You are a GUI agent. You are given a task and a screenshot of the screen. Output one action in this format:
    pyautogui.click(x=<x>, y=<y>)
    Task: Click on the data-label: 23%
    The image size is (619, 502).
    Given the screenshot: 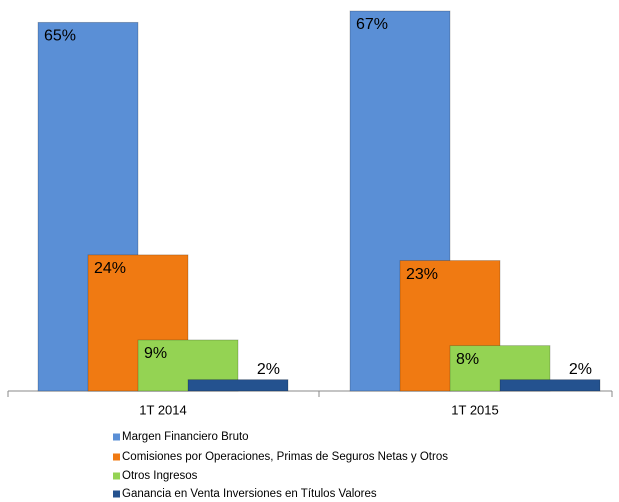 What is the action you would take?
    pyautogui.click(x=422, y=274)
    